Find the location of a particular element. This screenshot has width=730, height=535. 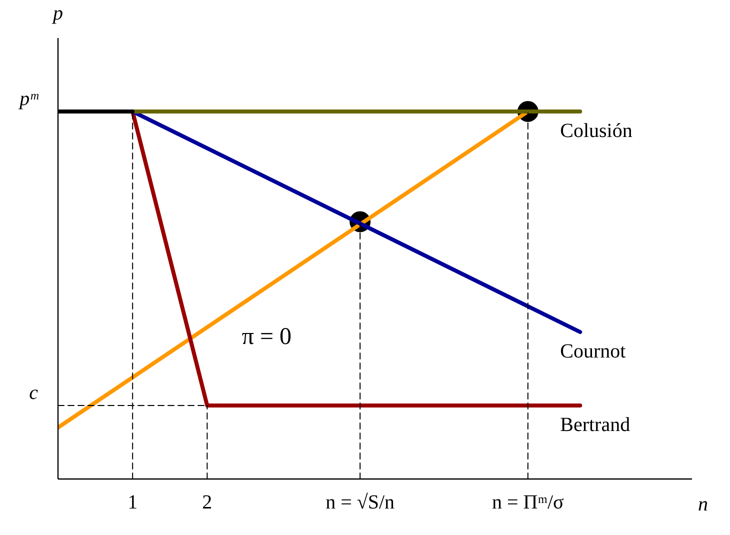

y-axis-title: p is located at coordinates (57, 13).